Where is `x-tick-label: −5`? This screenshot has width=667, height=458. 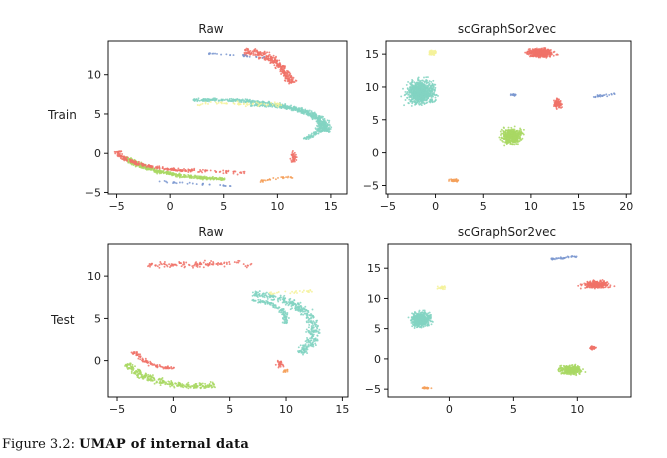
x-tick-label: −5 is located at coordinates (388, 206).